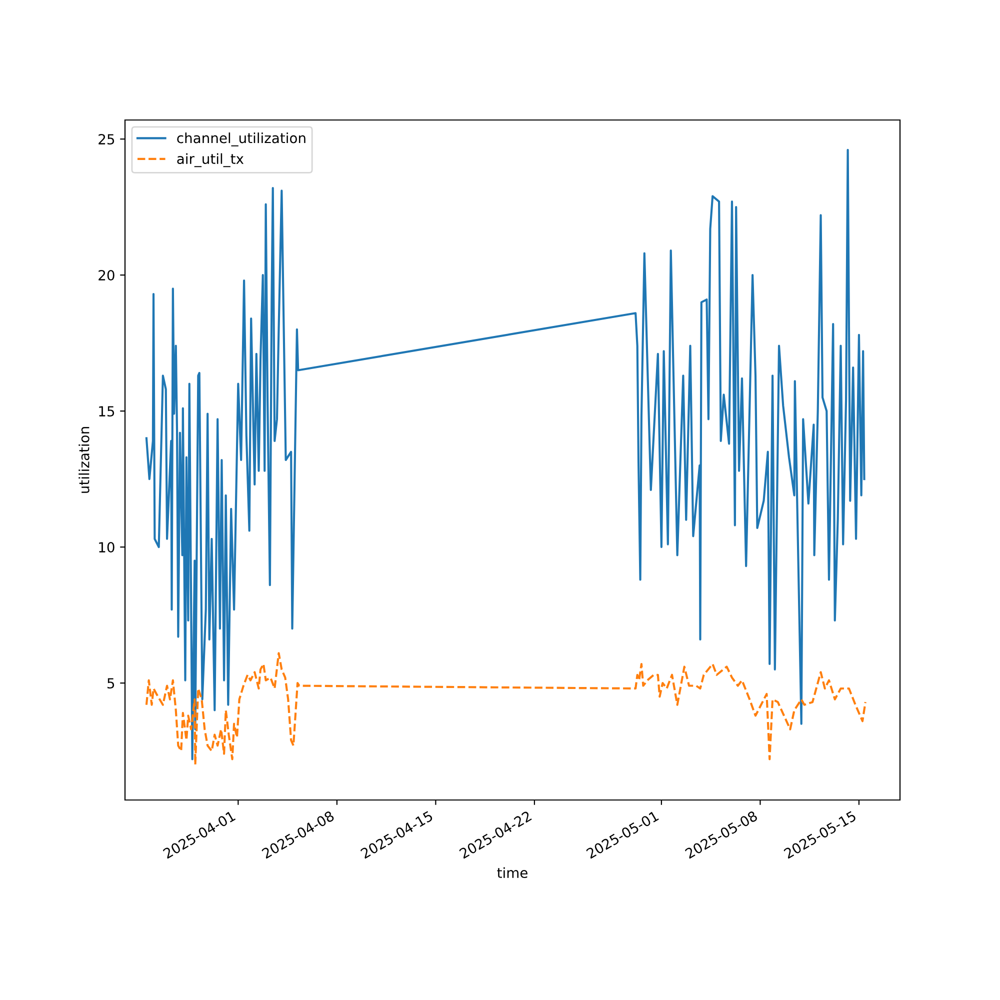 The image size is (1000, 1000). Describe the element at coordinates (111, 683) in the screenshot. I see `y-tick-label: 5` at that location.